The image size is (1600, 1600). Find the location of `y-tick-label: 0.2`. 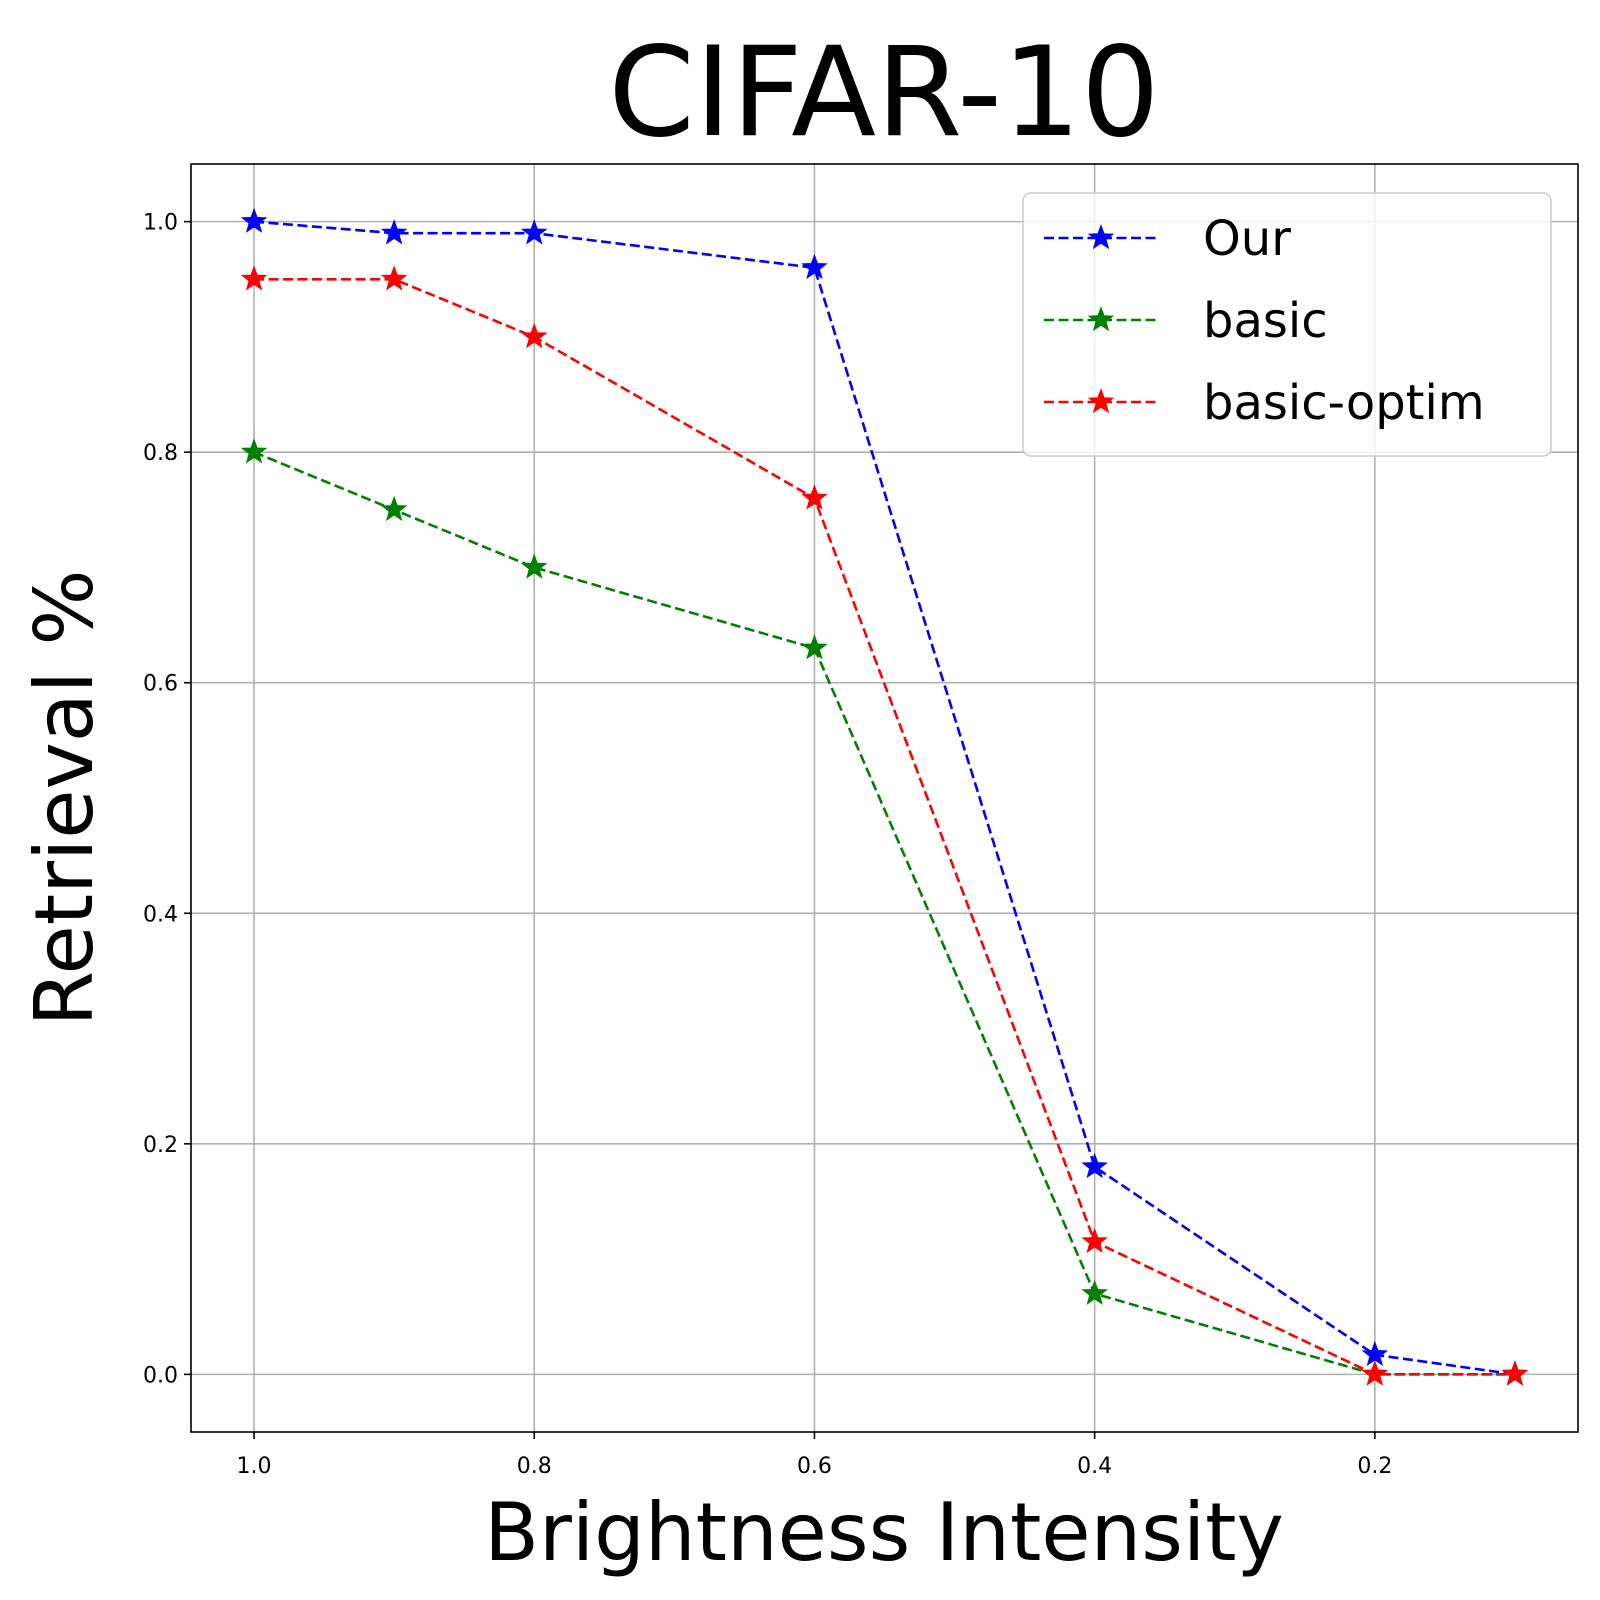

y-tick-label: 0.2 is located at coordinates (160, 1145).